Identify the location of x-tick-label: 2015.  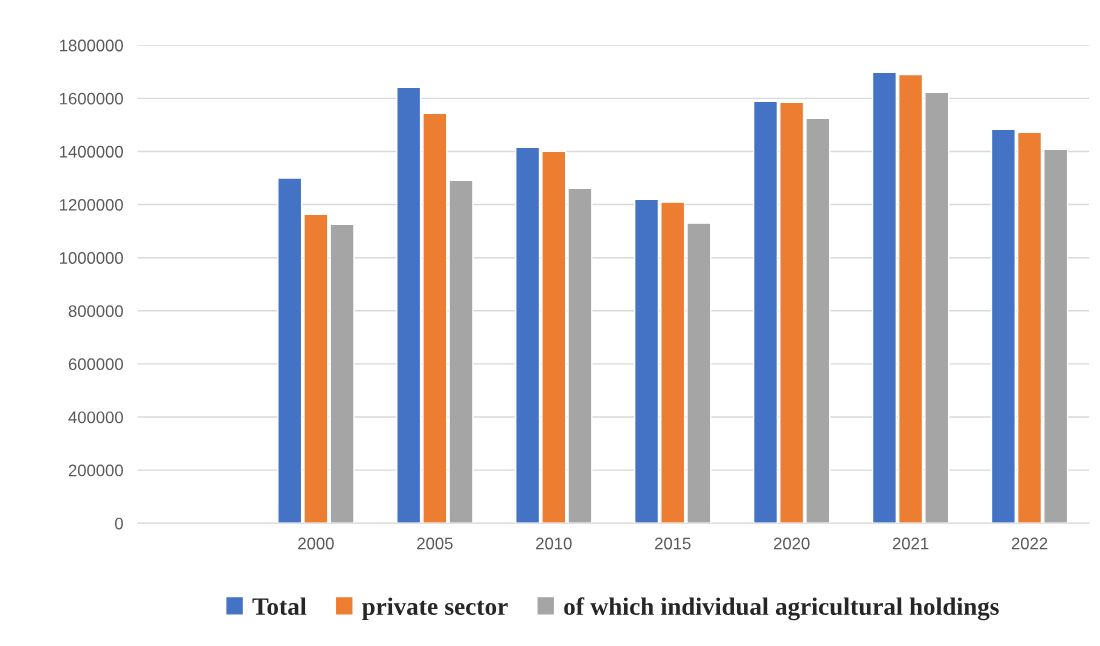
(673, 543).